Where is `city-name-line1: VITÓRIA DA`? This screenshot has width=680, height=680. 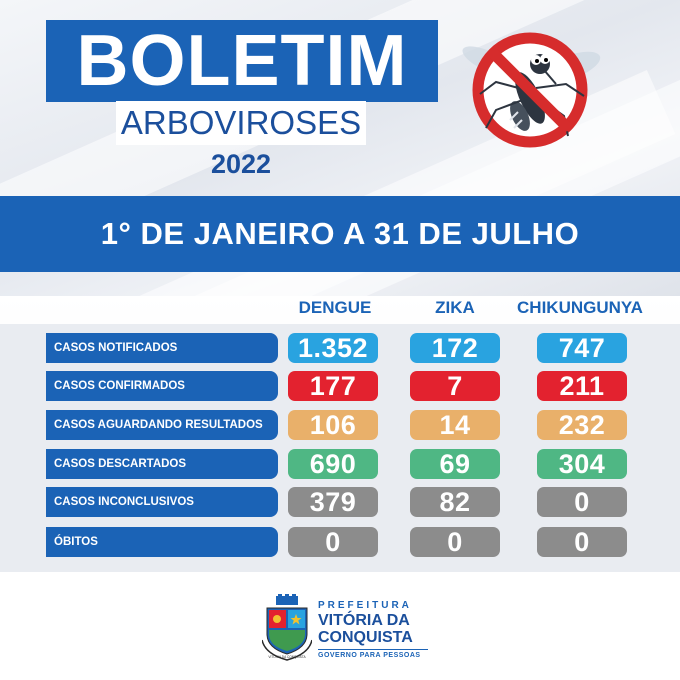
city-name-line1: VITÓRIA DA is located at coordinates (364, 620).